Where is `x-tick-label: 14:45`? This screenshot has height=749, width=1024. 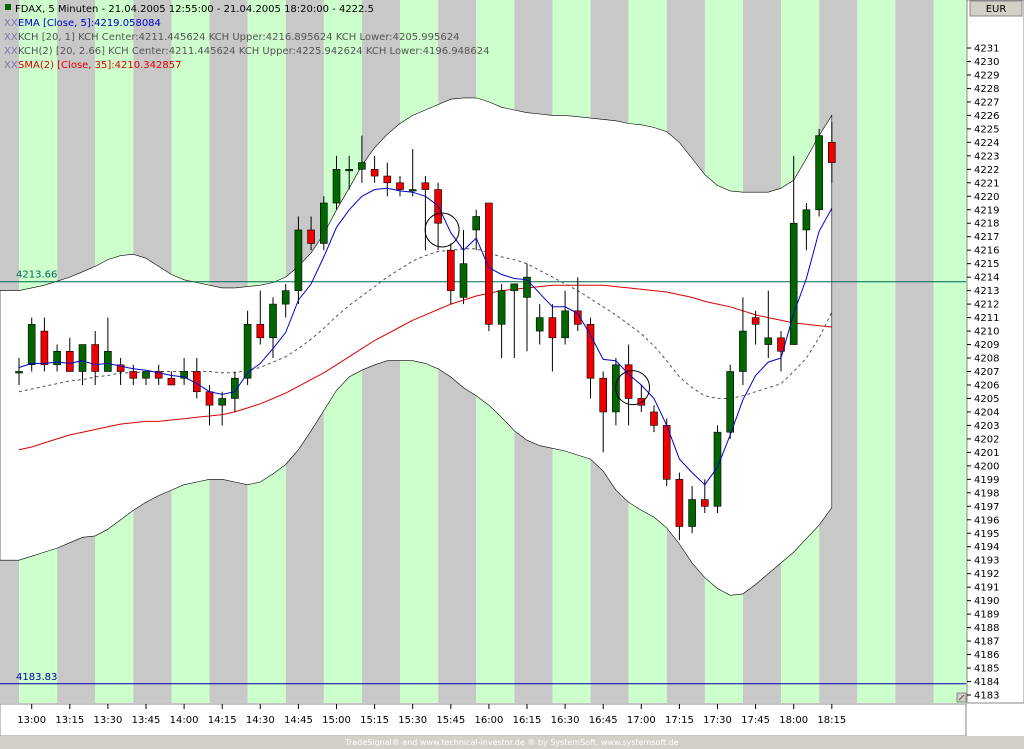 x-tick-label: 14:45 is located at coordinates (298, 720).